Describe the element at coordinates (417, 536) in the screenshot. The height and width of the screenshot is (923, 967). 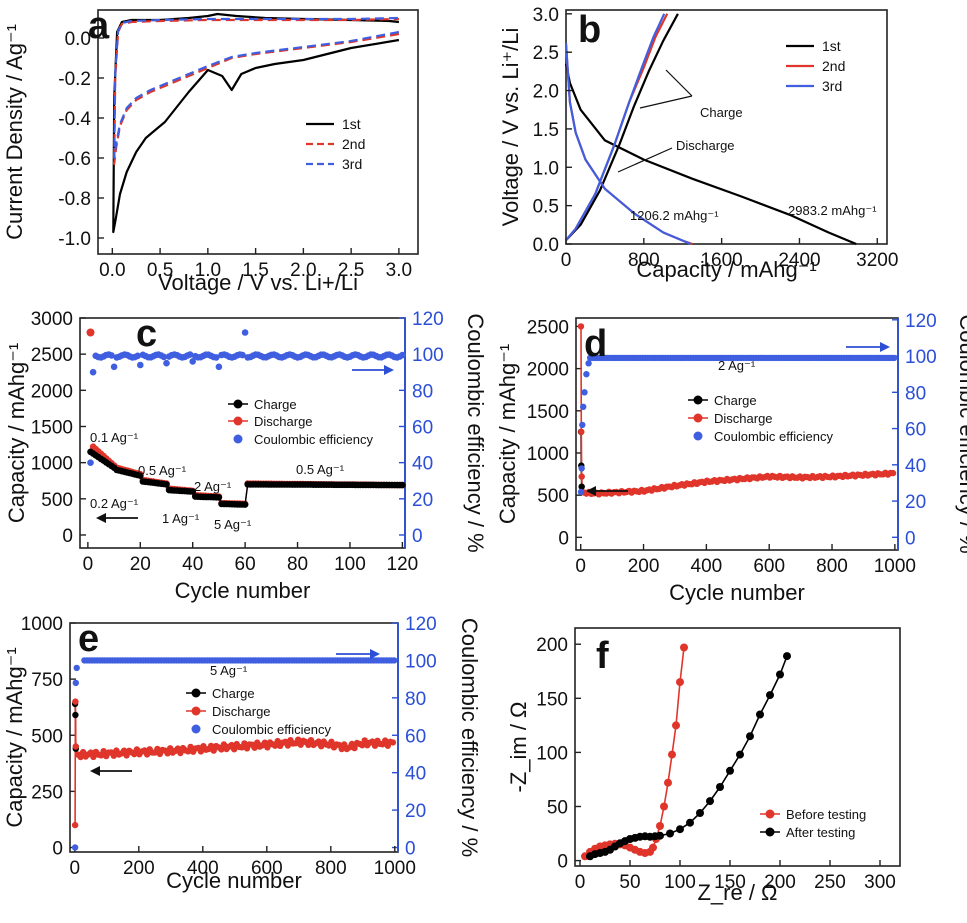
I see `y2-tick-label: 0` at that location.